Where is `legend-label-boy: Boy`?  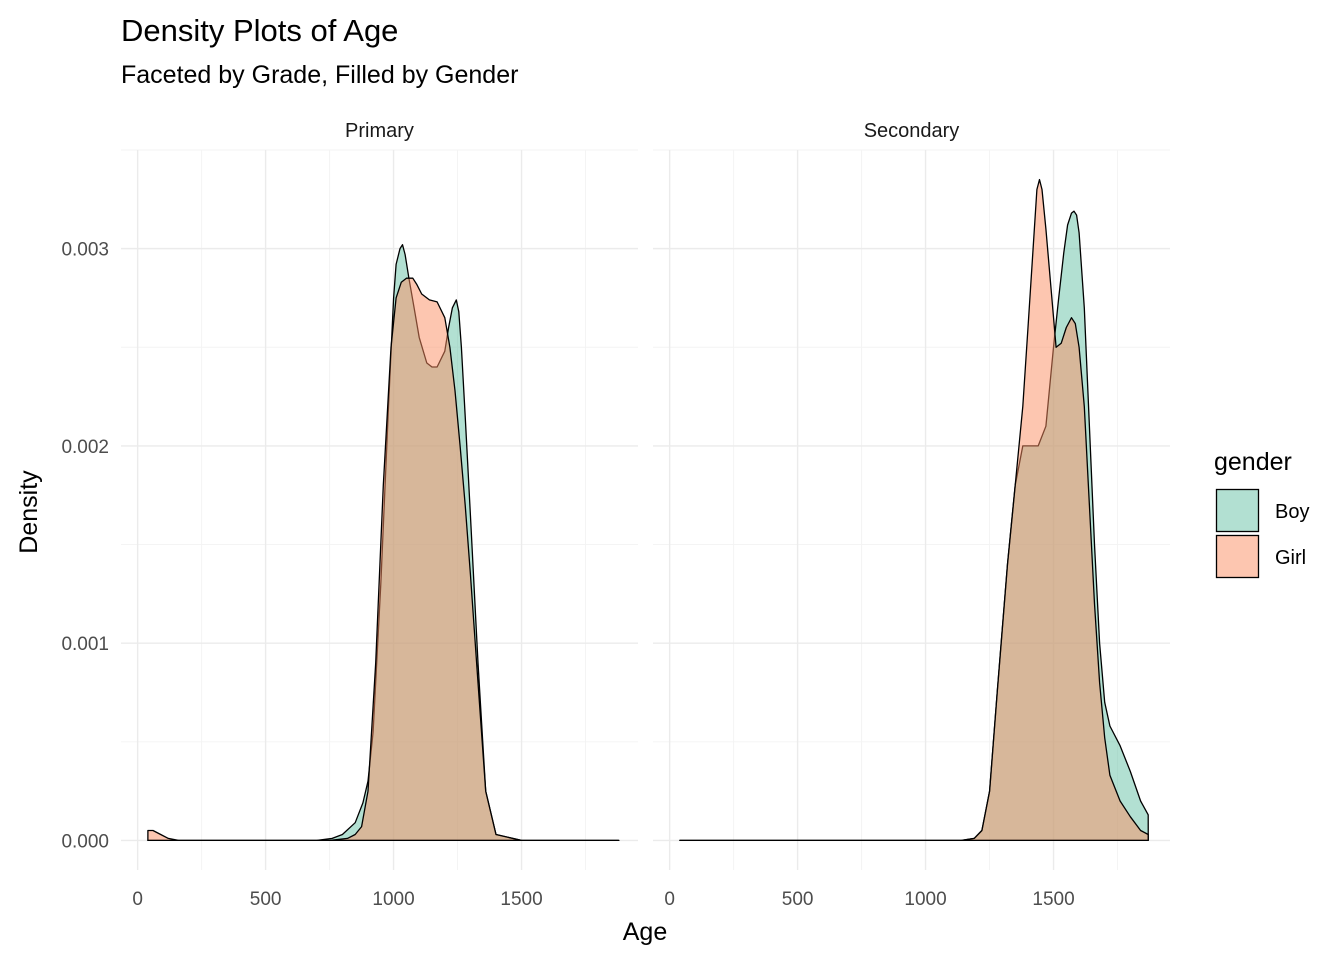
legend-label-boy: Boy is located at coordinates (1292, 512).